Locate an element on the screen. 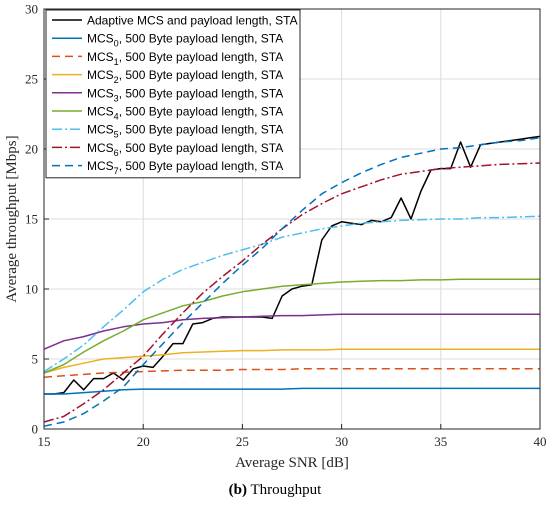 Image resolution: width=550 pixels, height=510 pixels. legend-label-subscript: 5 is located at coordinates (116, 135).